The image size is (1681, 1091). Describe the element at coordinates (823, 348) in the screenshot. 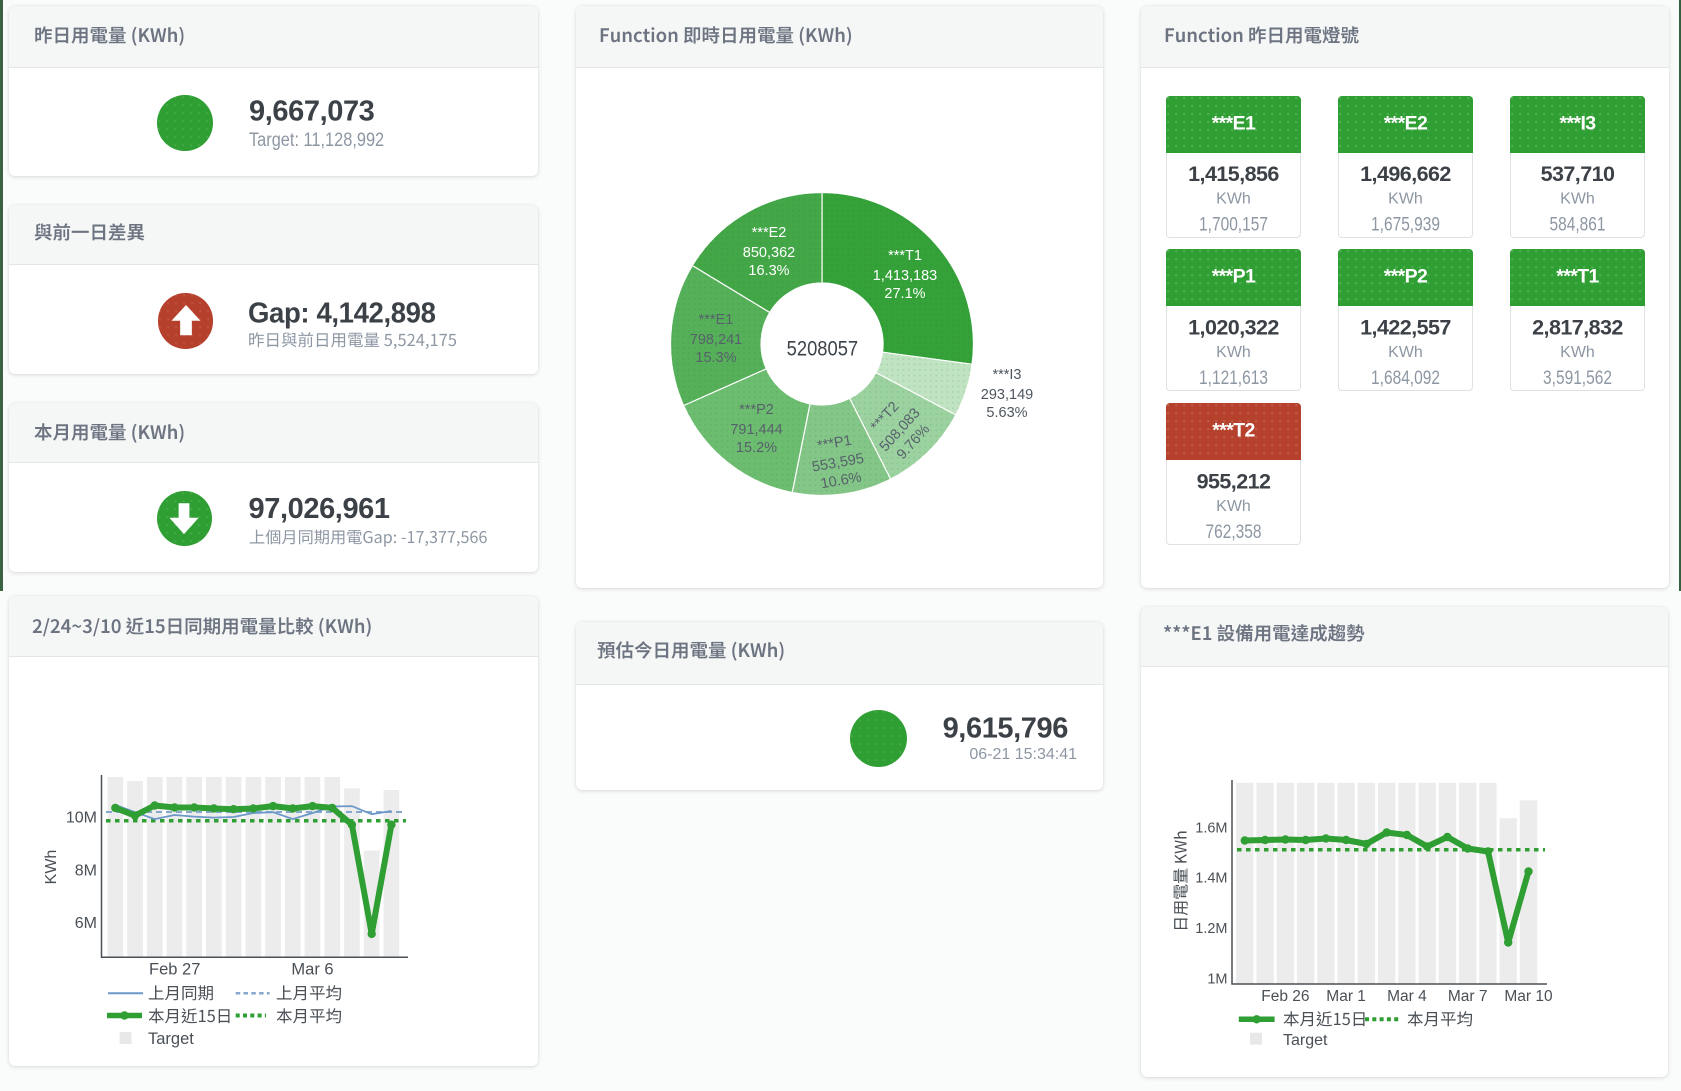

I see `svg-text: 5208057` at that location.